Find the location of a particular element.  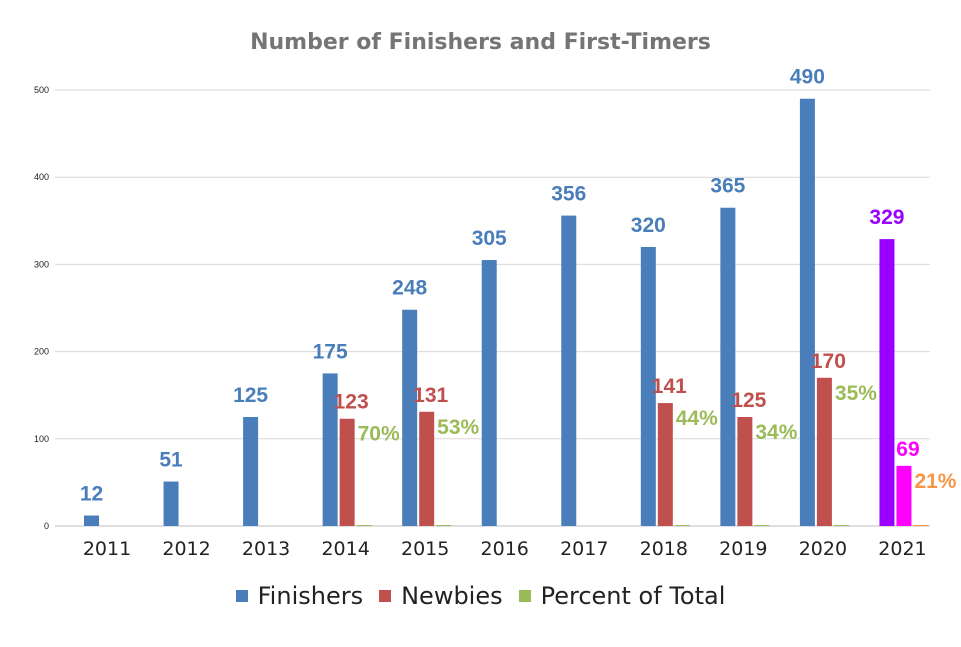

x-tick-label: 2011 is located at coordinates (107, 549).